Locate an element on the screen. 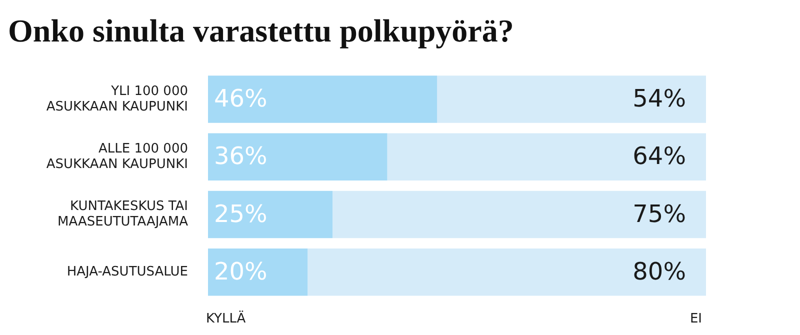 The image size is (800, 335). data-label: 25% is located at coordinates (241, 214).